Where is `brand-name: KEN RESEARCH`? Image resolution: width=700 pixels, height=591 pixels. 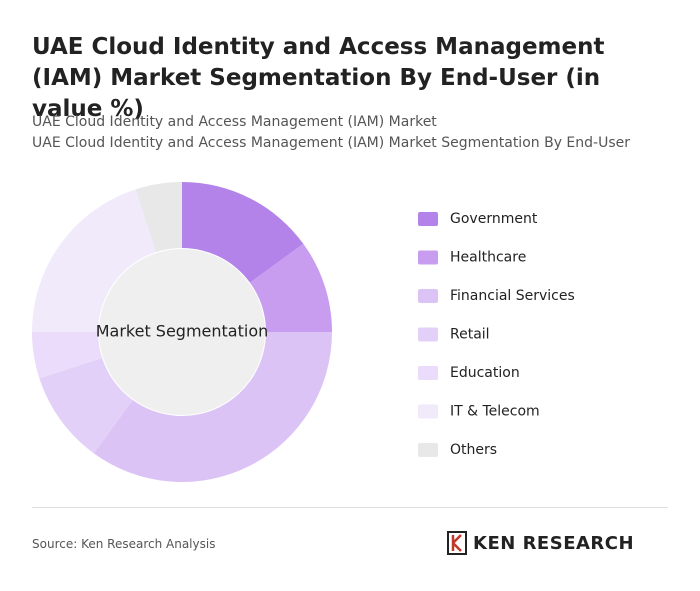 brand-name: KEN RESEARCH is located at coordinates (554, 543).